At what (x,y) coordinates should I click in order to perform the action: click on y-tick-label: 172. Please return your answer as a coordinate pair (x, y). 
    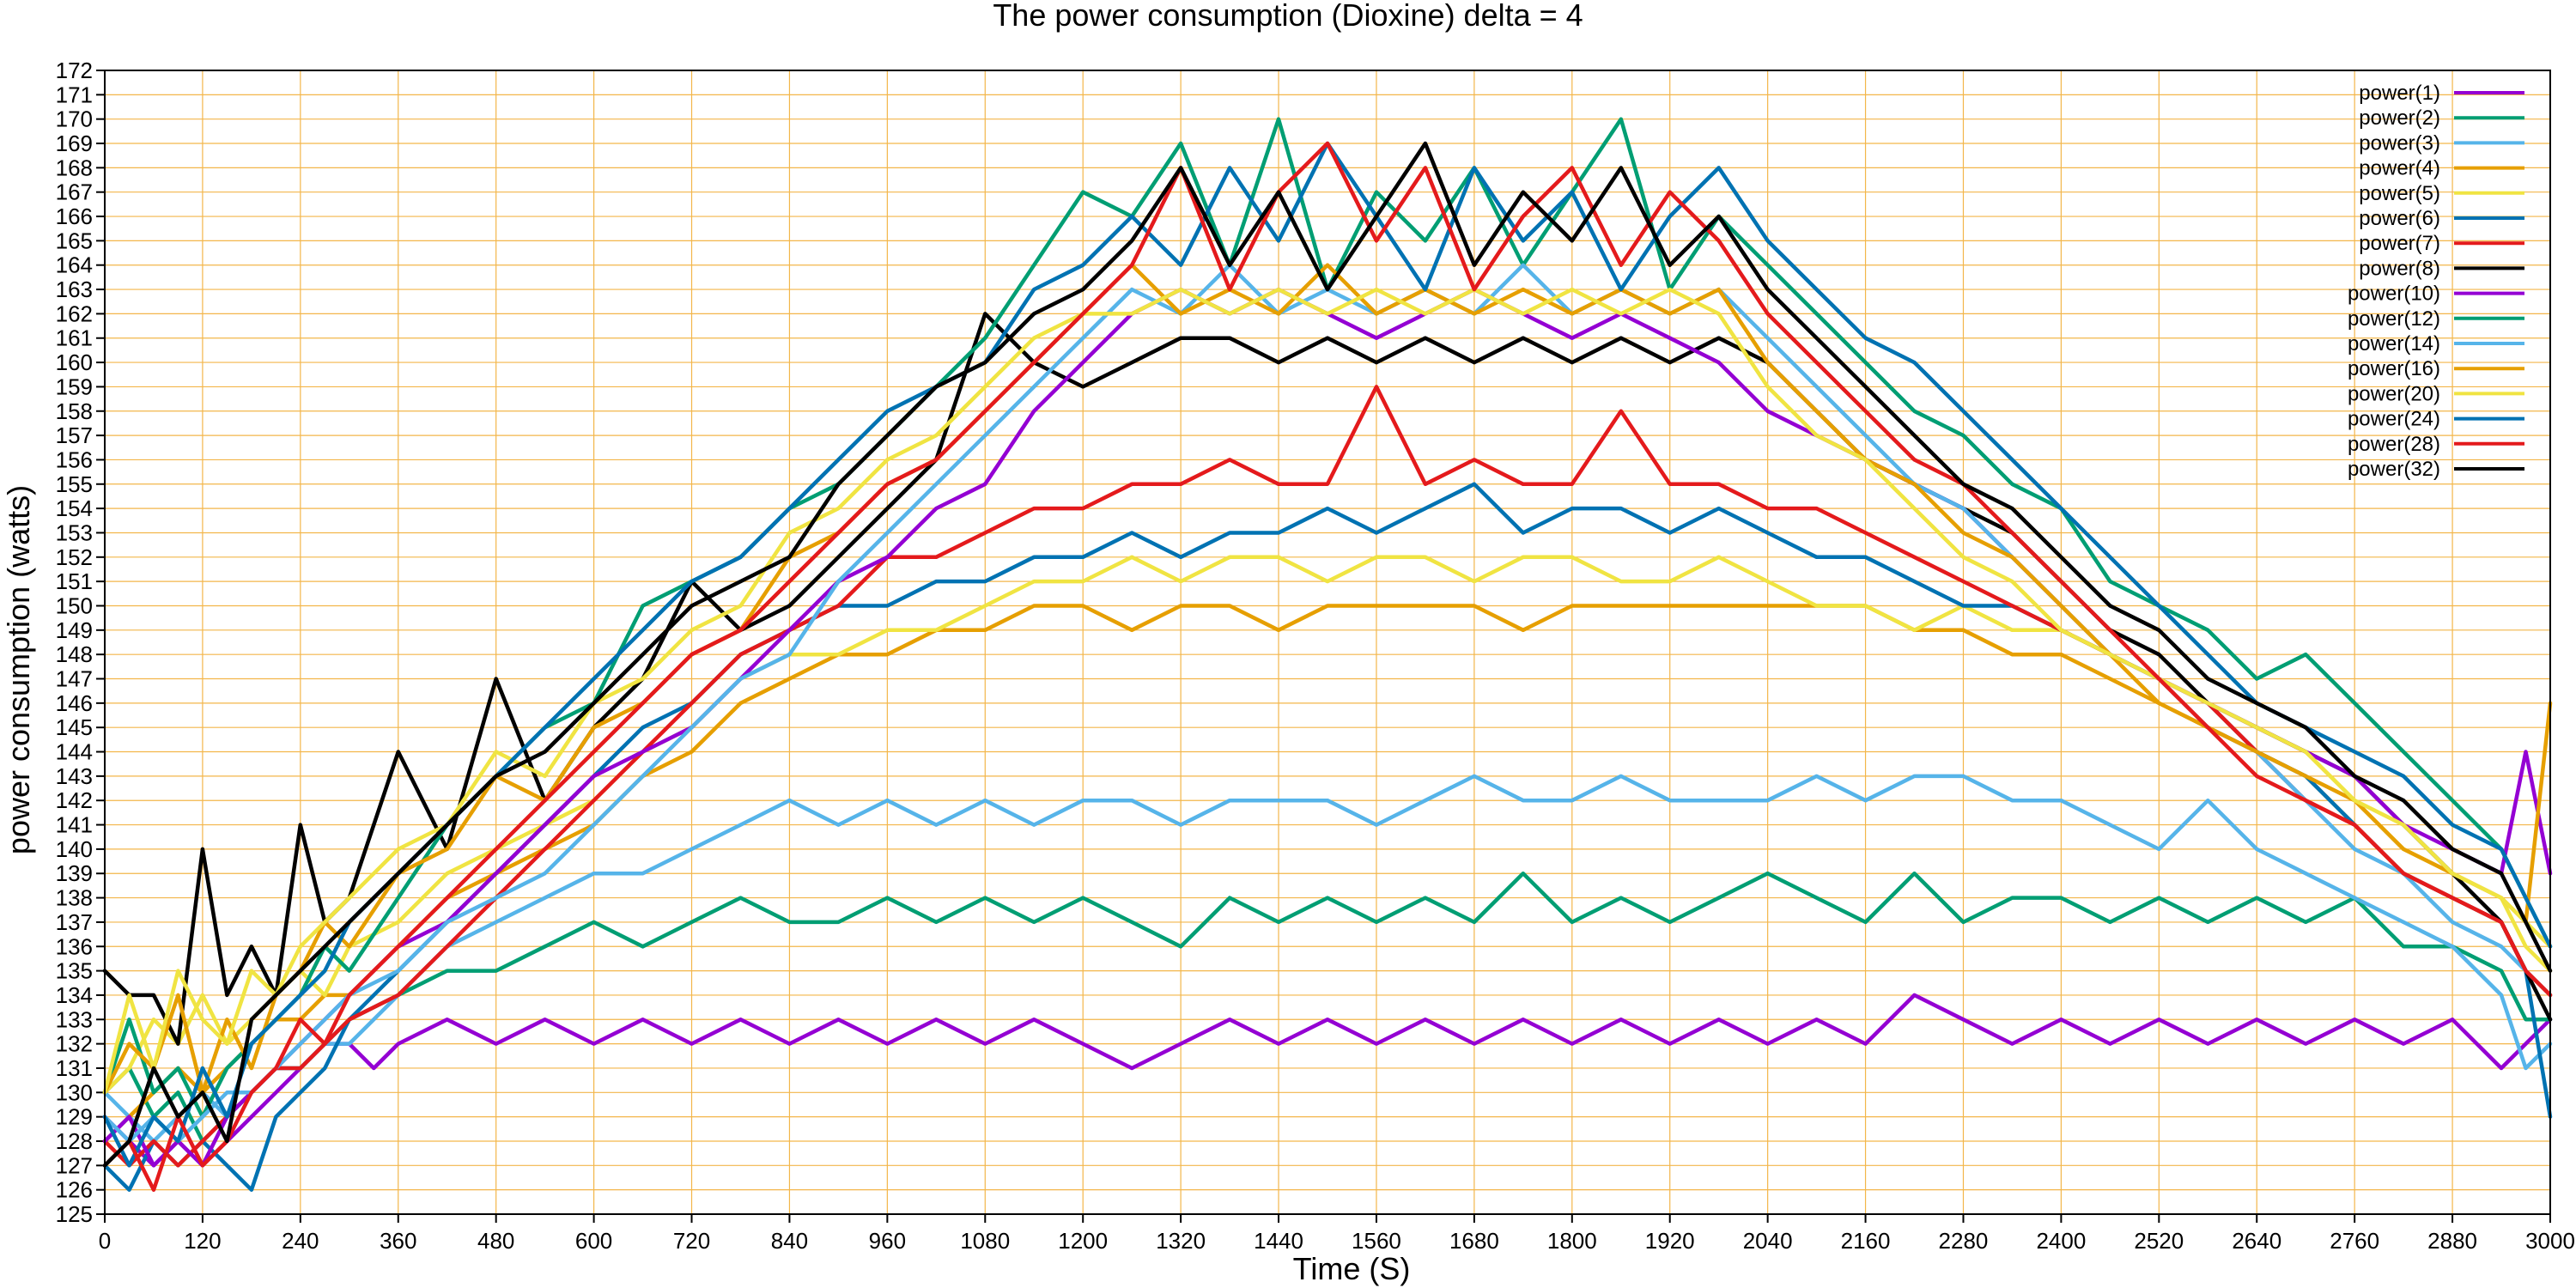
    Looking at the image, I should click on (74, 70).